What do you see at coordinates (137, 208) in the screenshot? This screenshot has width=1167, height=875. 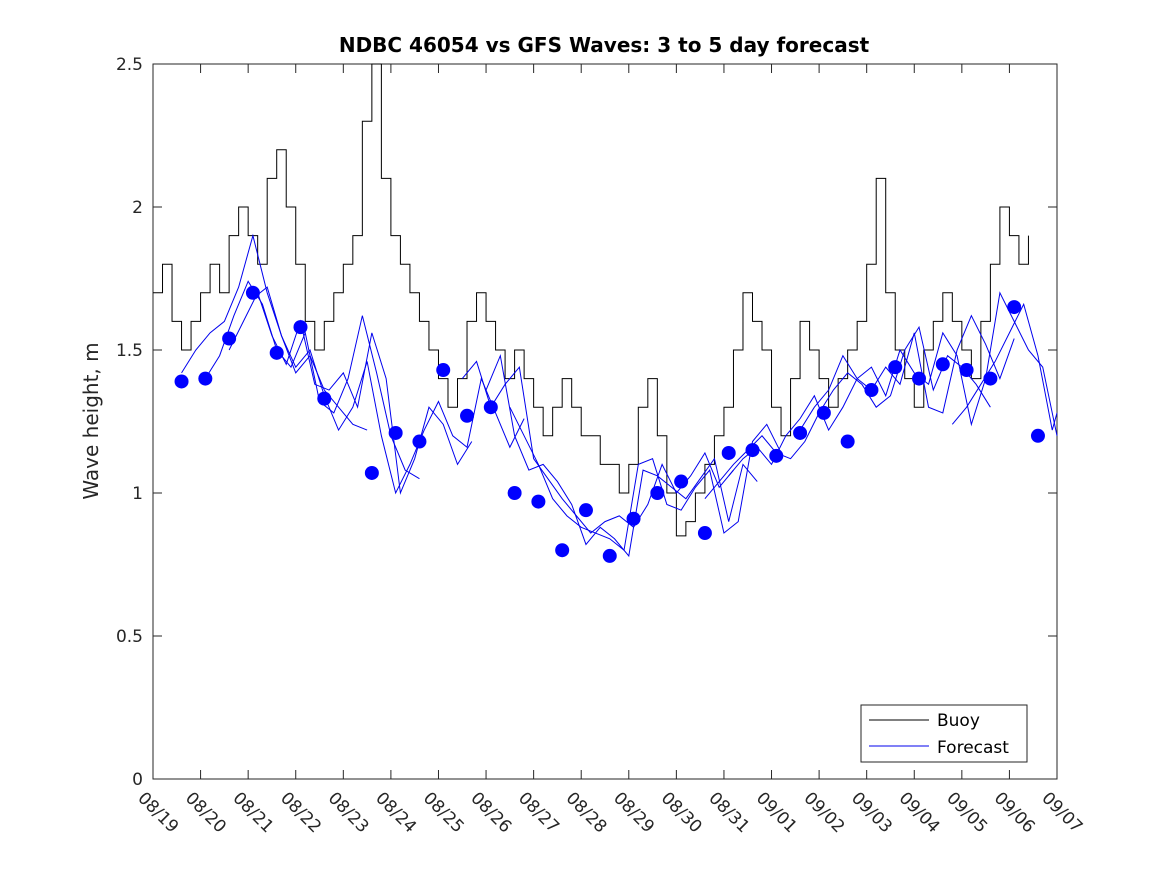 I see `y-tick-label: 2` at bounding box center [137, 208].